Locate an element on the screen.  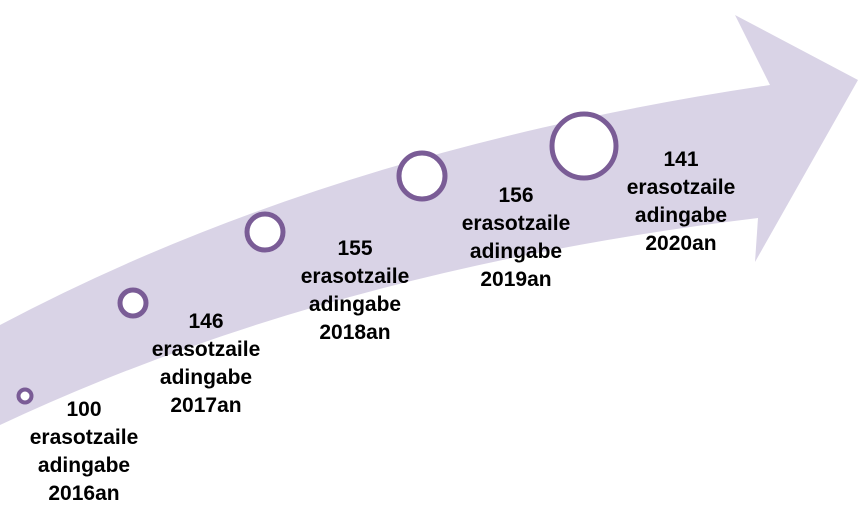
milestone-circle-2020 is located at coordinates (584, 146).